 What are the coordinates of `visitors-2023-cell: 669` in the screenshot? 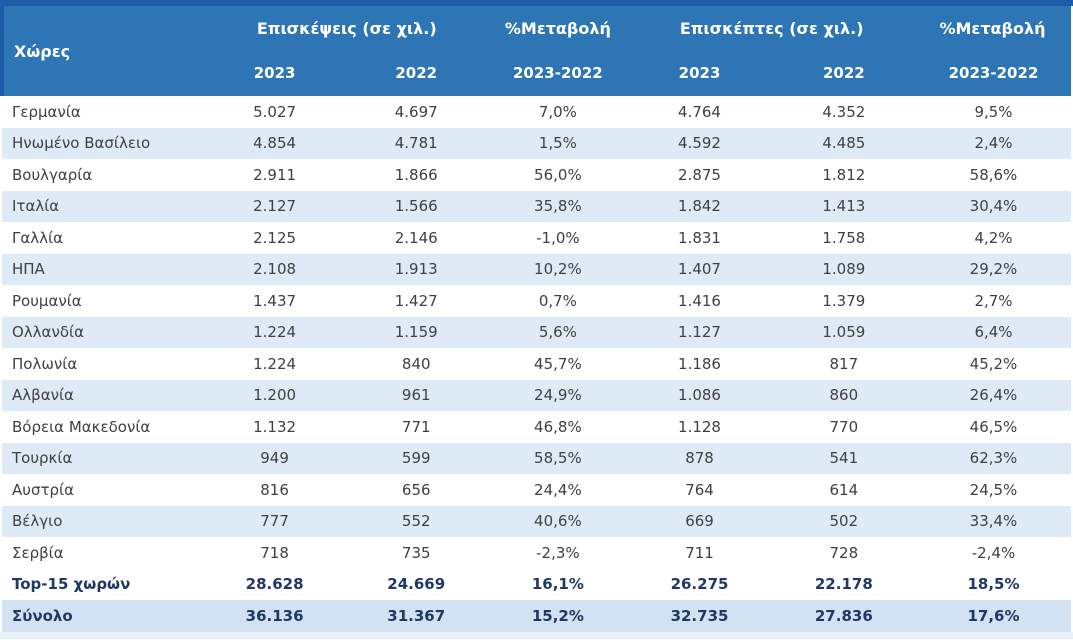 It's located at (699, 521).